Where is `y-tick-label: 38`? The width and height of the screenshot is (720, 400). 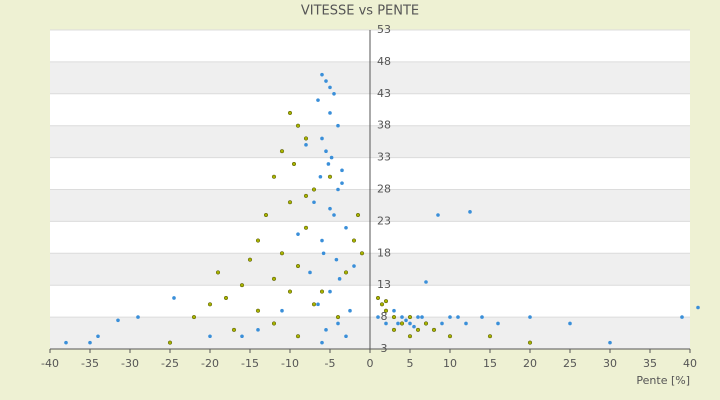
y-tick-label: 38 is located at coordinates (384, 125).